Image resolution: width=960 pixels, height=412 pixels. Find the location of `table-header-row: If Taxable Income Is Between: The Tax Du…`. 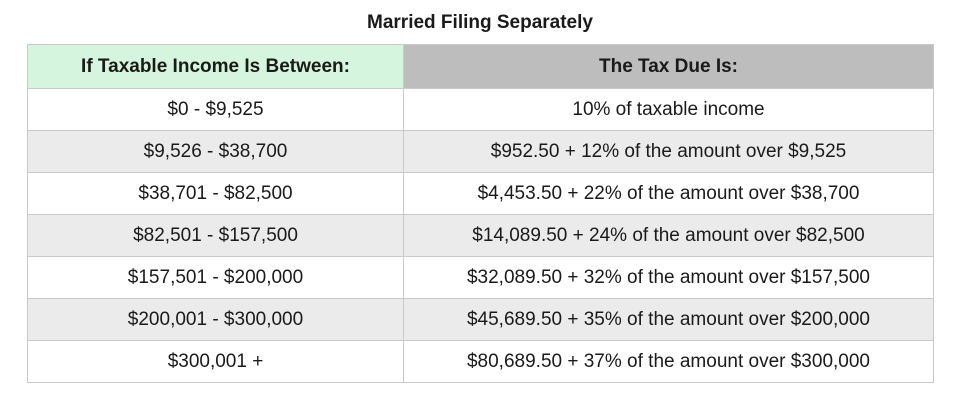

table-header-row: If Taxable Income Is Between: The Tax Du… is located at coordinates (480, 66).